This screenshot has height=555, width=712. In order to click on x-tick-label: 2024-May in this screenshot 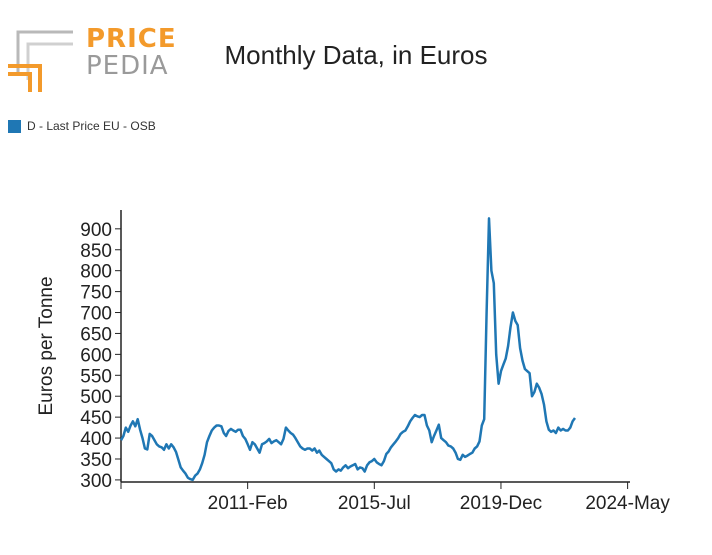, I will do `click(627, 503)`.